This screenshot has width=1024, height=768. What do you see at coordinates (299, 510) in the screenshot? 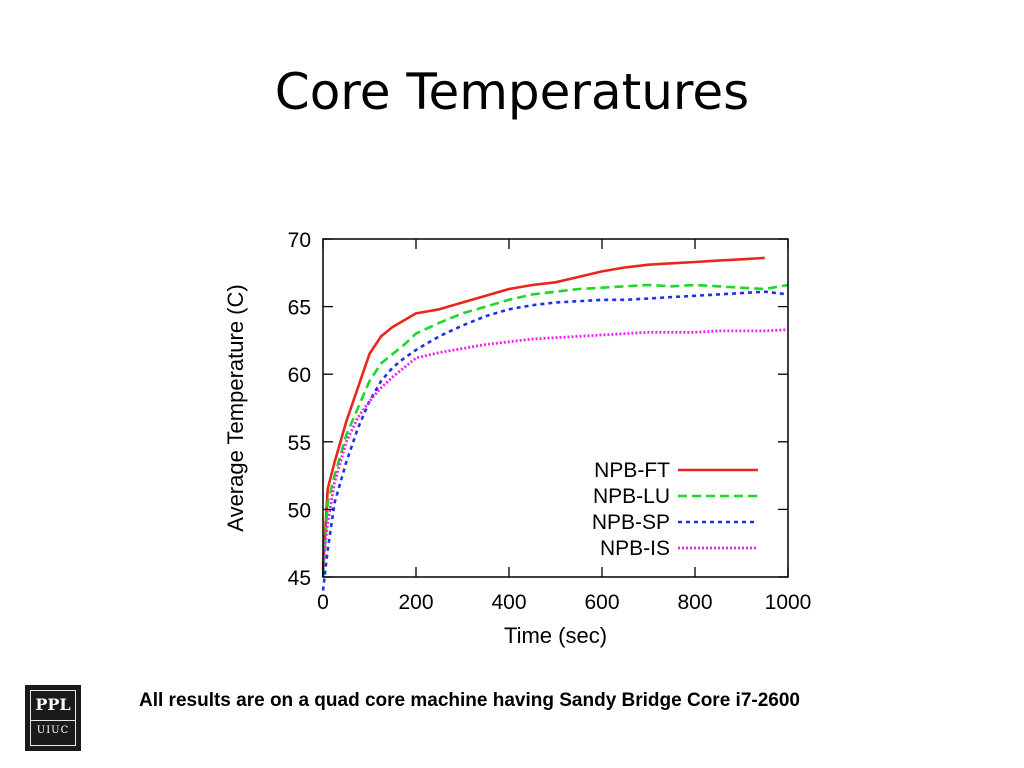
I see `y-tick-label: 50` at bounding box center [299, 510].